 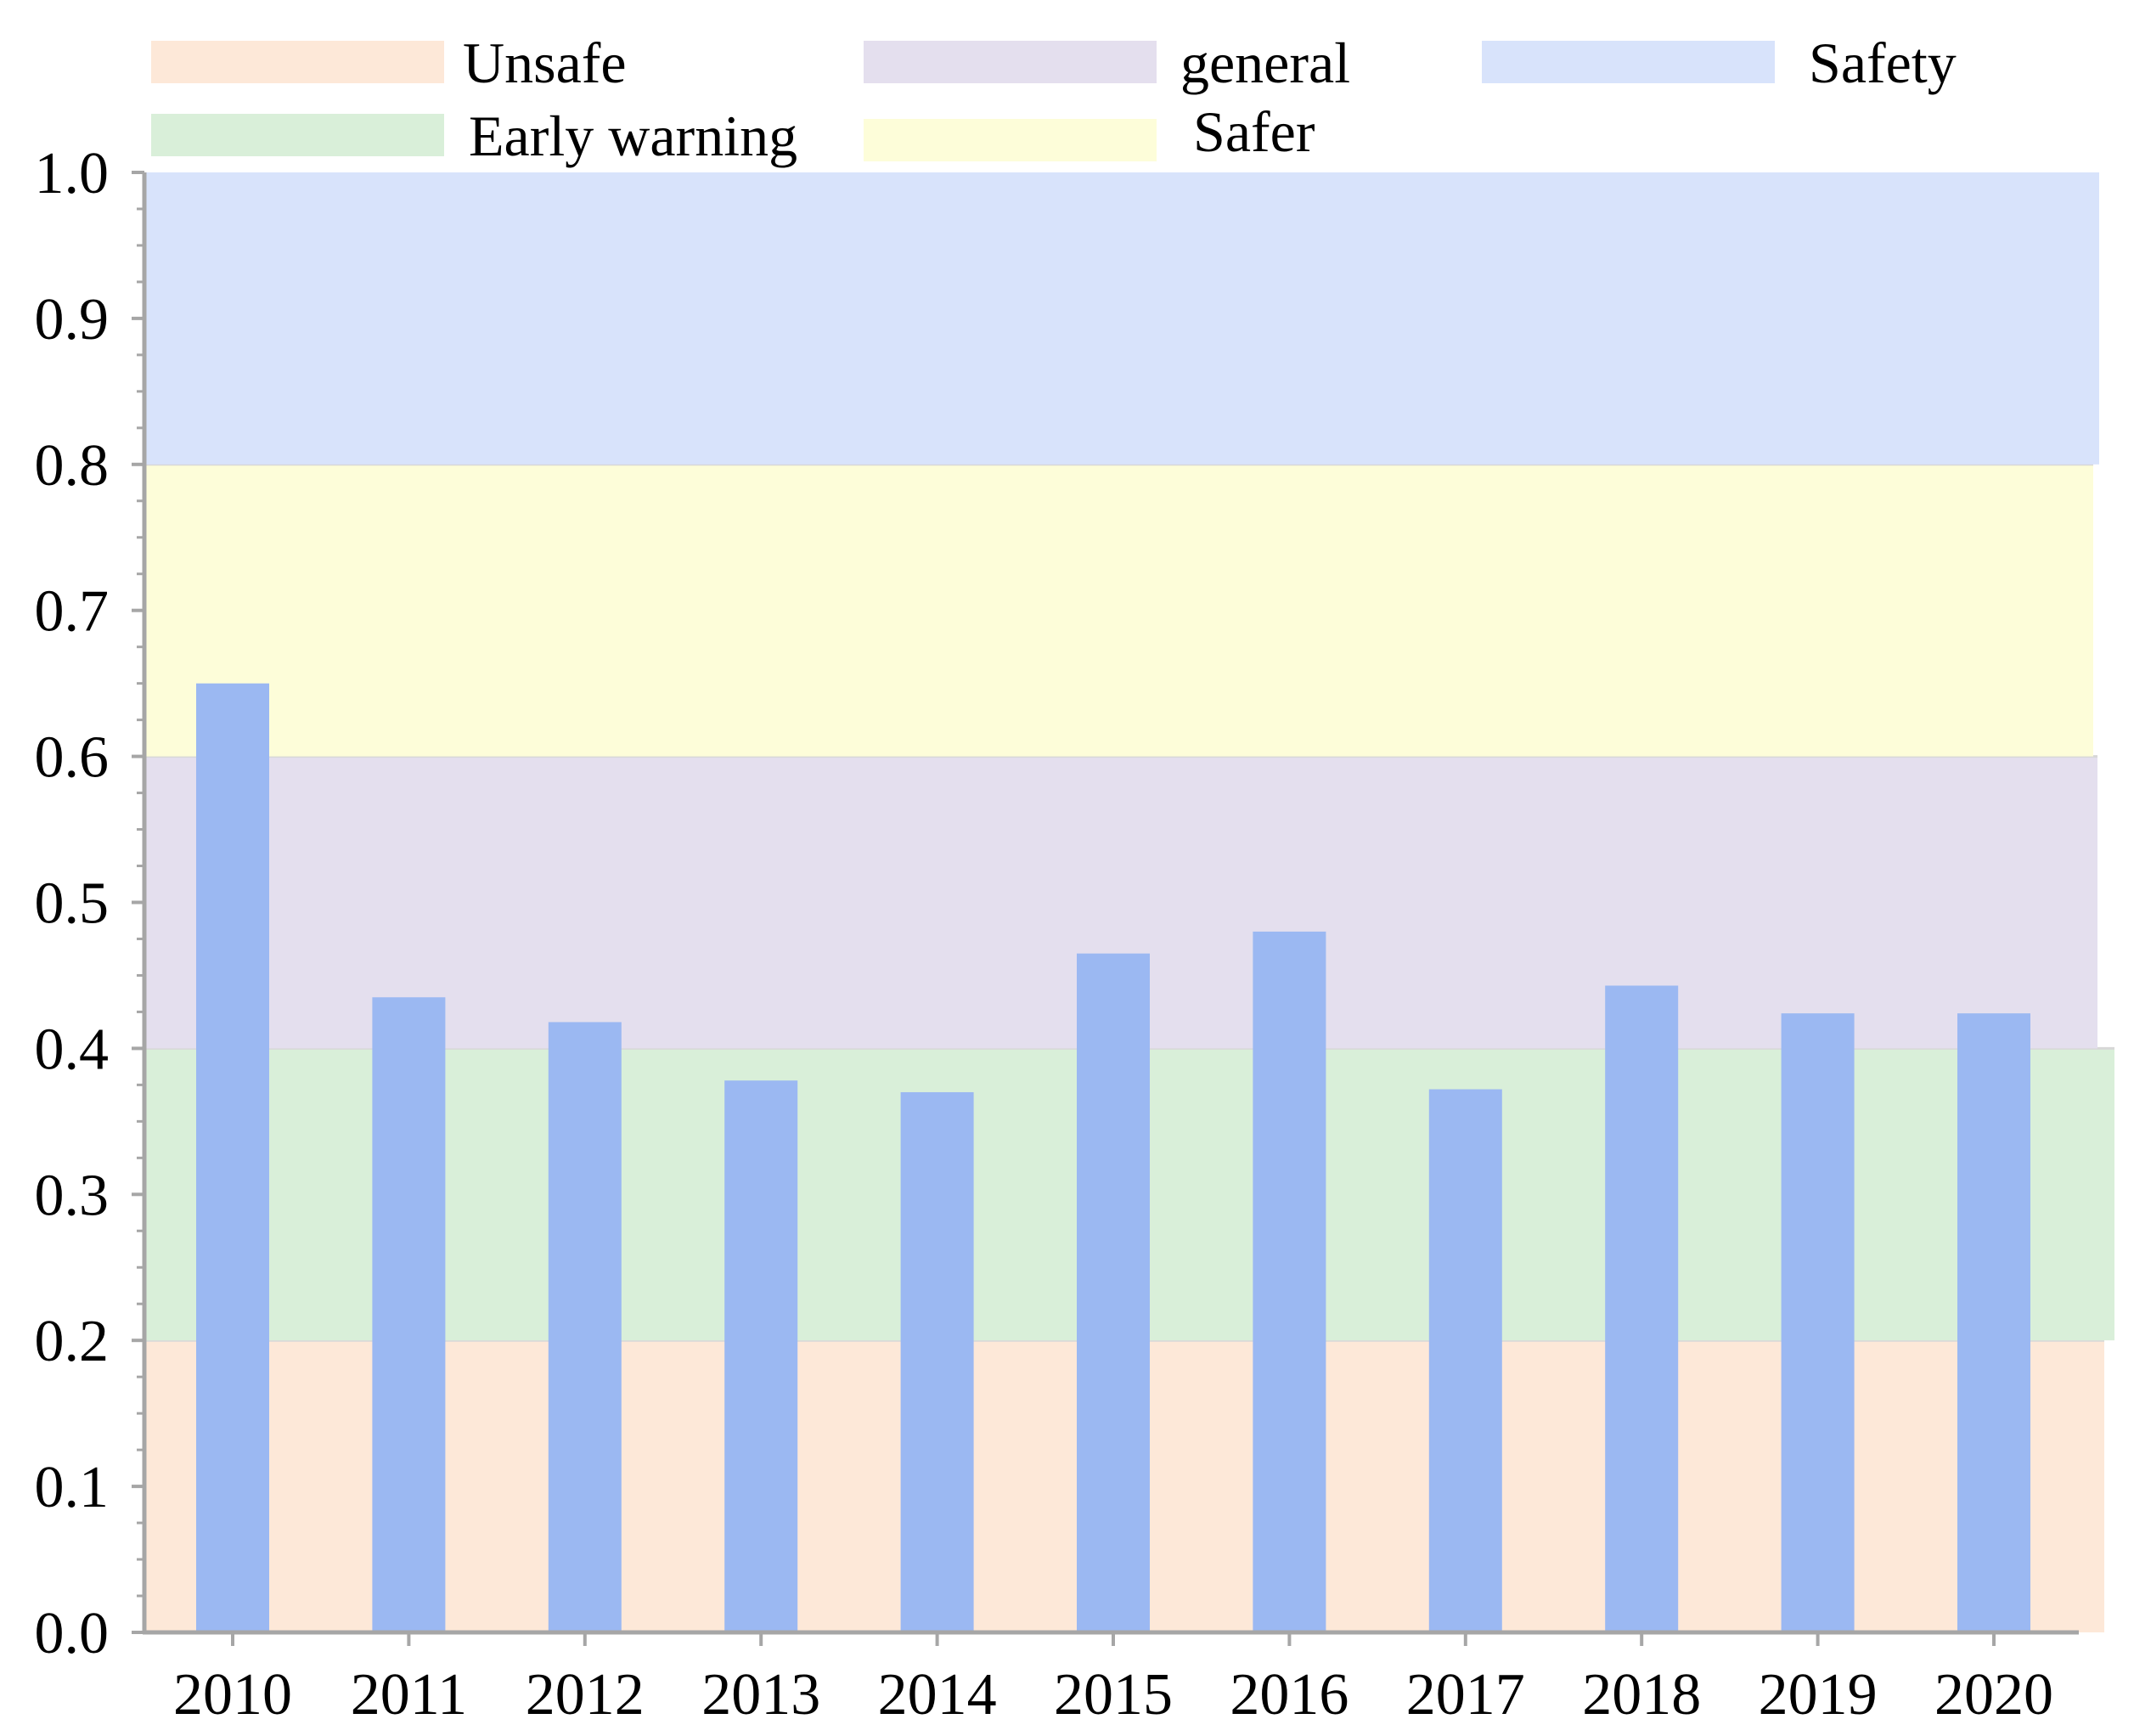 I want to click on legend-label-unsafe: Unsafe, so click(x=545, y=63).